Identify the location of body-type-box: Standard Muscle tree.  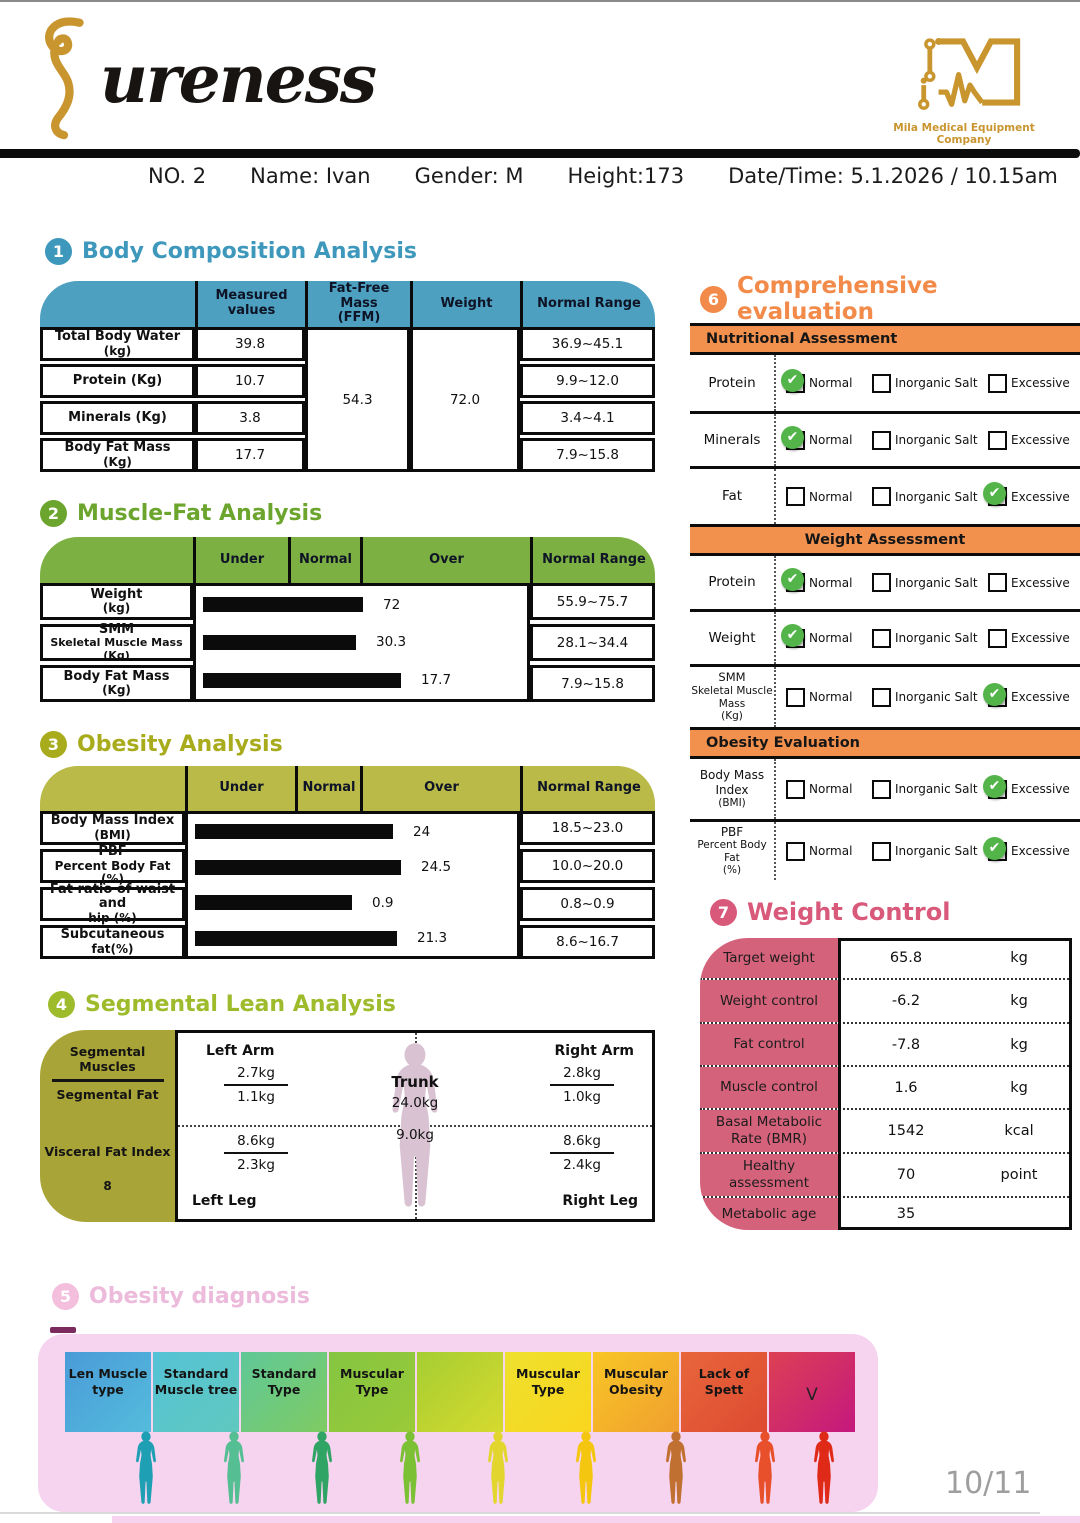
(196, 1392).